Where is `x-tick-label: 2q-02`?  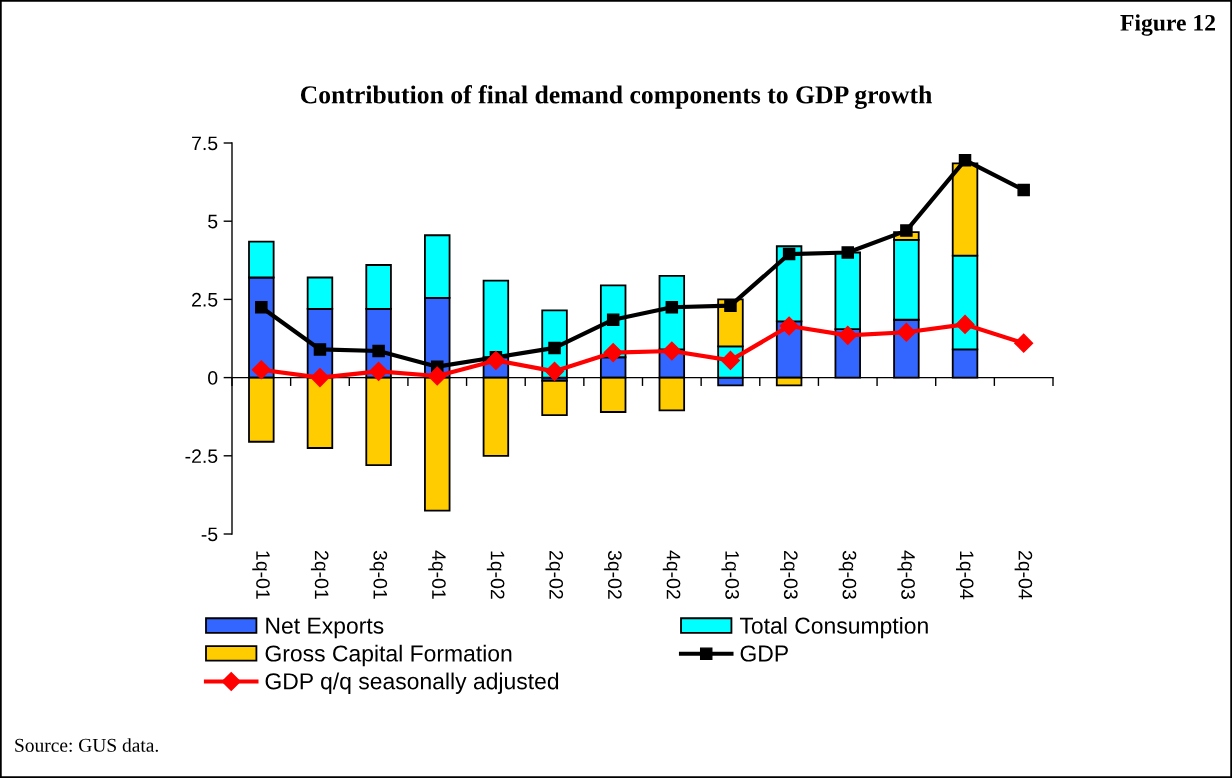
x-tick-label: 2q-02 is located at coordinates (554, 574).